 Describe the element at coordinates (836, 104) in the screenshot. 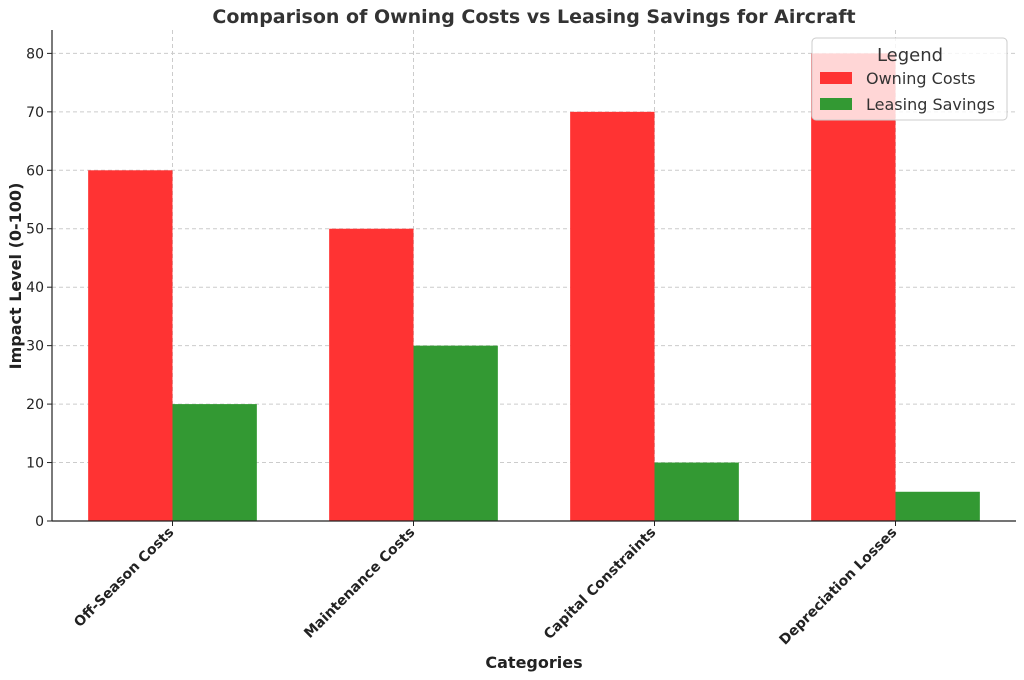

I see `legend-swatch-leasing-savings` at that location.